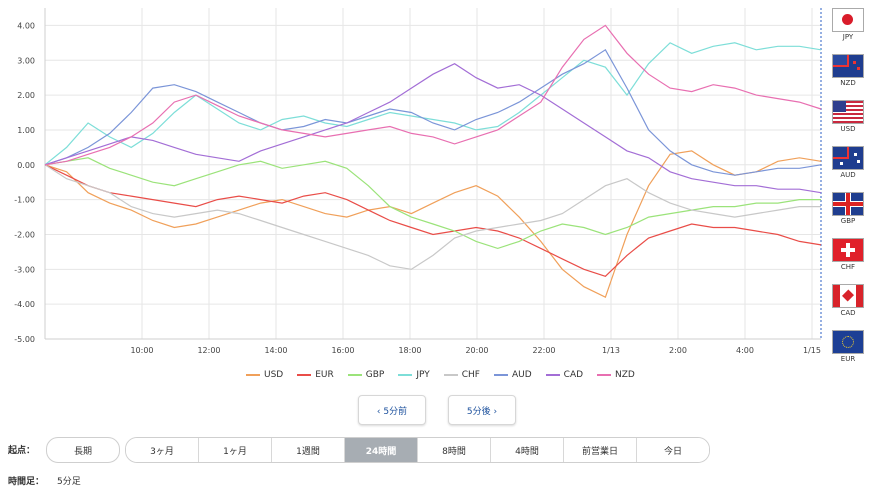 The image size is (875, 500). I want to click on flag-label: JPY, so click(848, 37).